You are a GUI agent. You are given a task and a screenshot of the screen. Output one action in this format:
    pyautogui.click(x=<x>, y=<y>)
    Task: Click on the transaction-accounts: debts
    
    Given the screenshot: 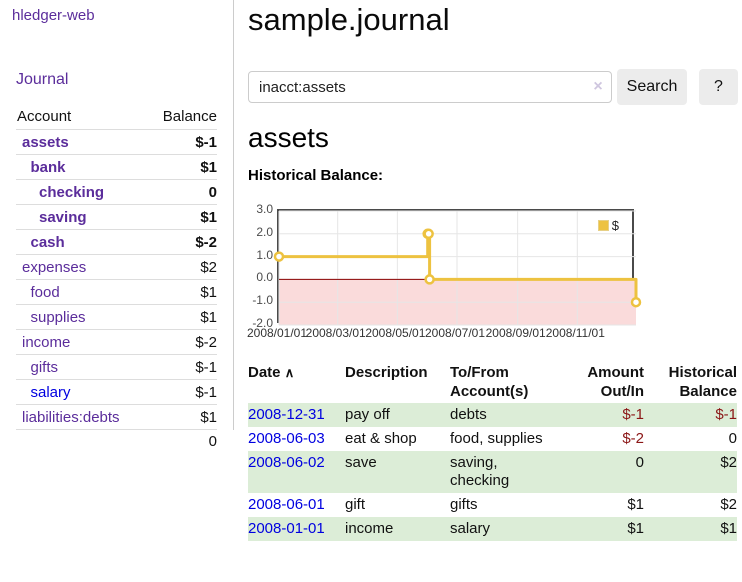 What is the action you would take?
    pyautogui.click(x=468, y=414)
    